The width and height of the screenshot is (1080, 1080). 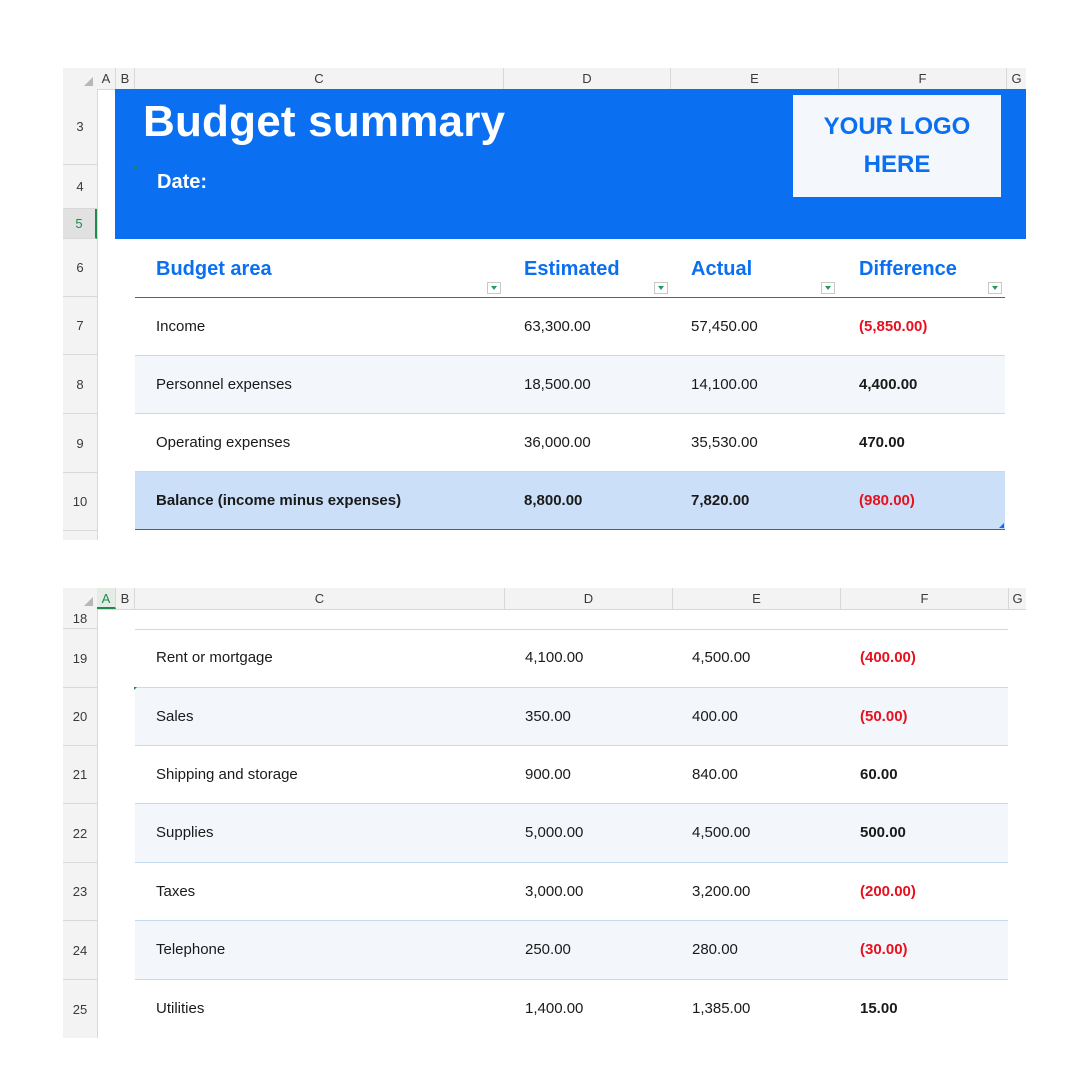 I want to click on row-header: 8, so click(x=80, y=384).